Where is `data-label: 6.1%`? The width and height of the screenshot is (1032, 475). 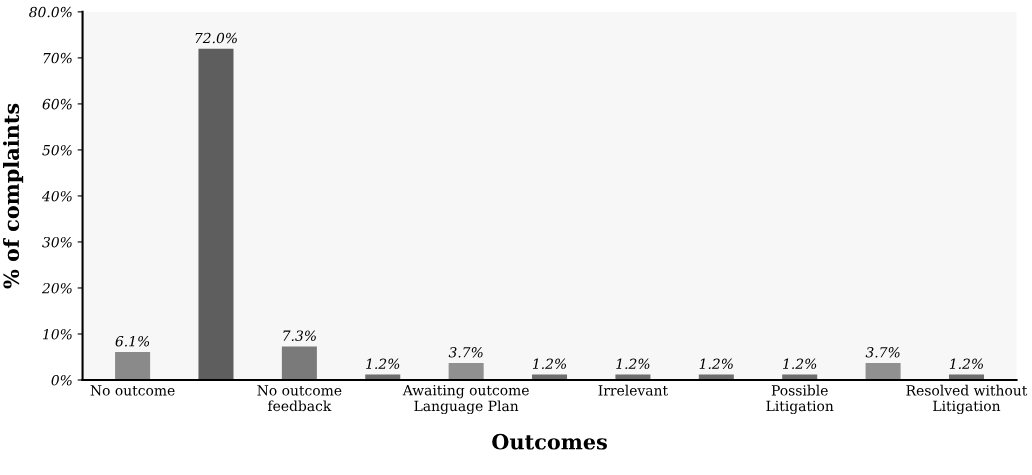 data-label: 6.1% is located at coordinates (132, 341).